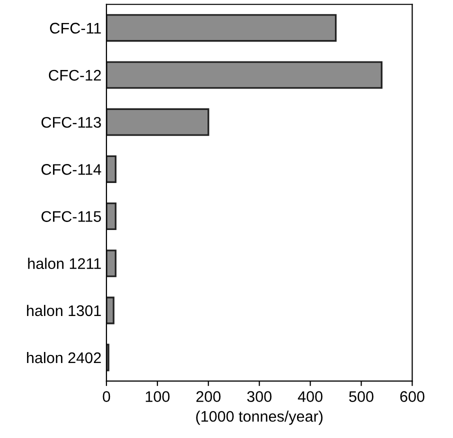 The width and height of the screenshot is (453, 438). I want to click on y-tick-label: halon 1211, so click(64, 264).